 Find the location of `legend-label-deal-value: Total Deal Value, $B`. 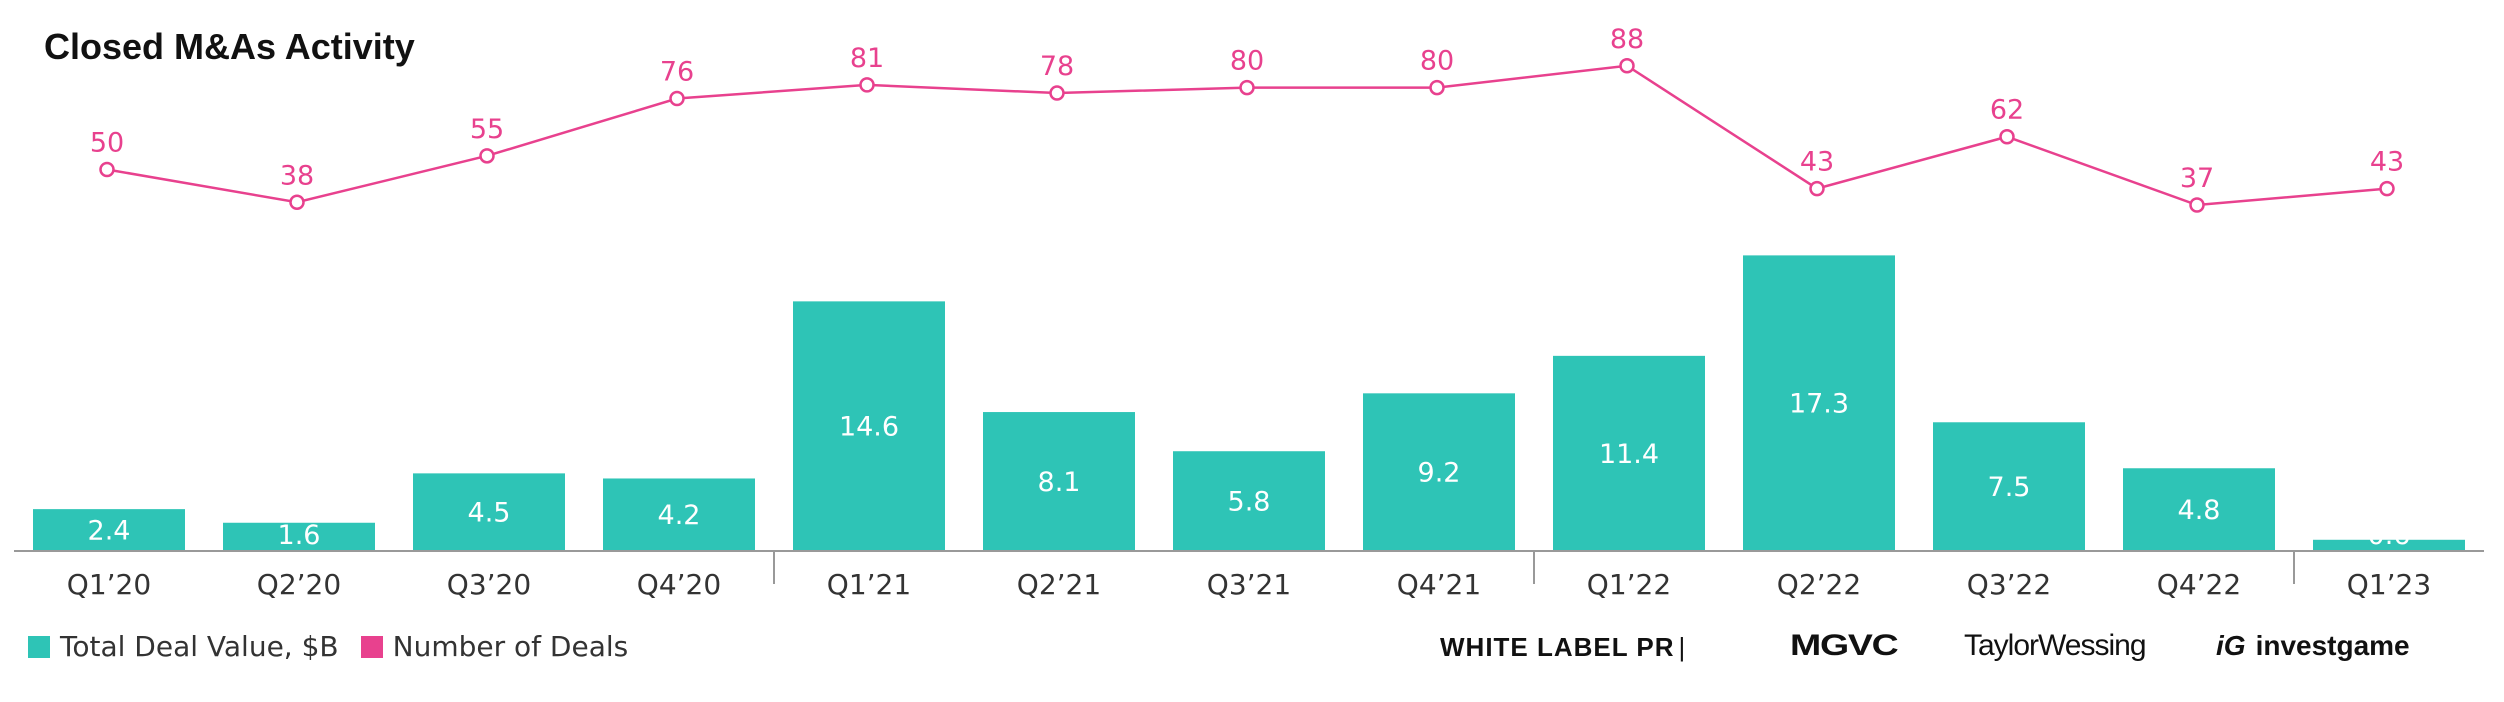

legend-label-deal-value: Total Deal Value, $B is located at coordinates (199, 646).